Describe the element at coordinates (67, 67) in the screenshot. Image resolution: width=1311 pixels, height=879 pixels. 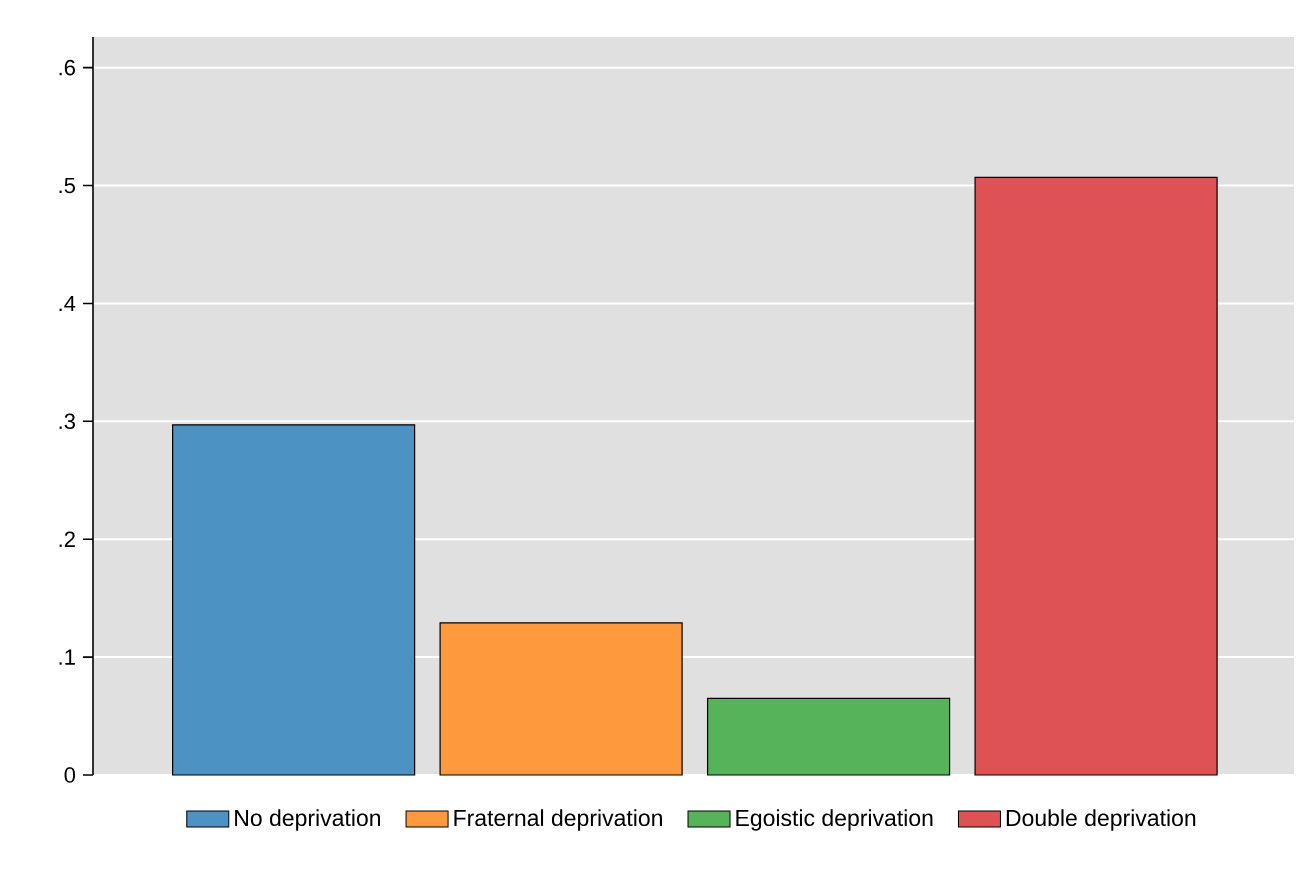
I see `y-tick-label: .6` at that location.